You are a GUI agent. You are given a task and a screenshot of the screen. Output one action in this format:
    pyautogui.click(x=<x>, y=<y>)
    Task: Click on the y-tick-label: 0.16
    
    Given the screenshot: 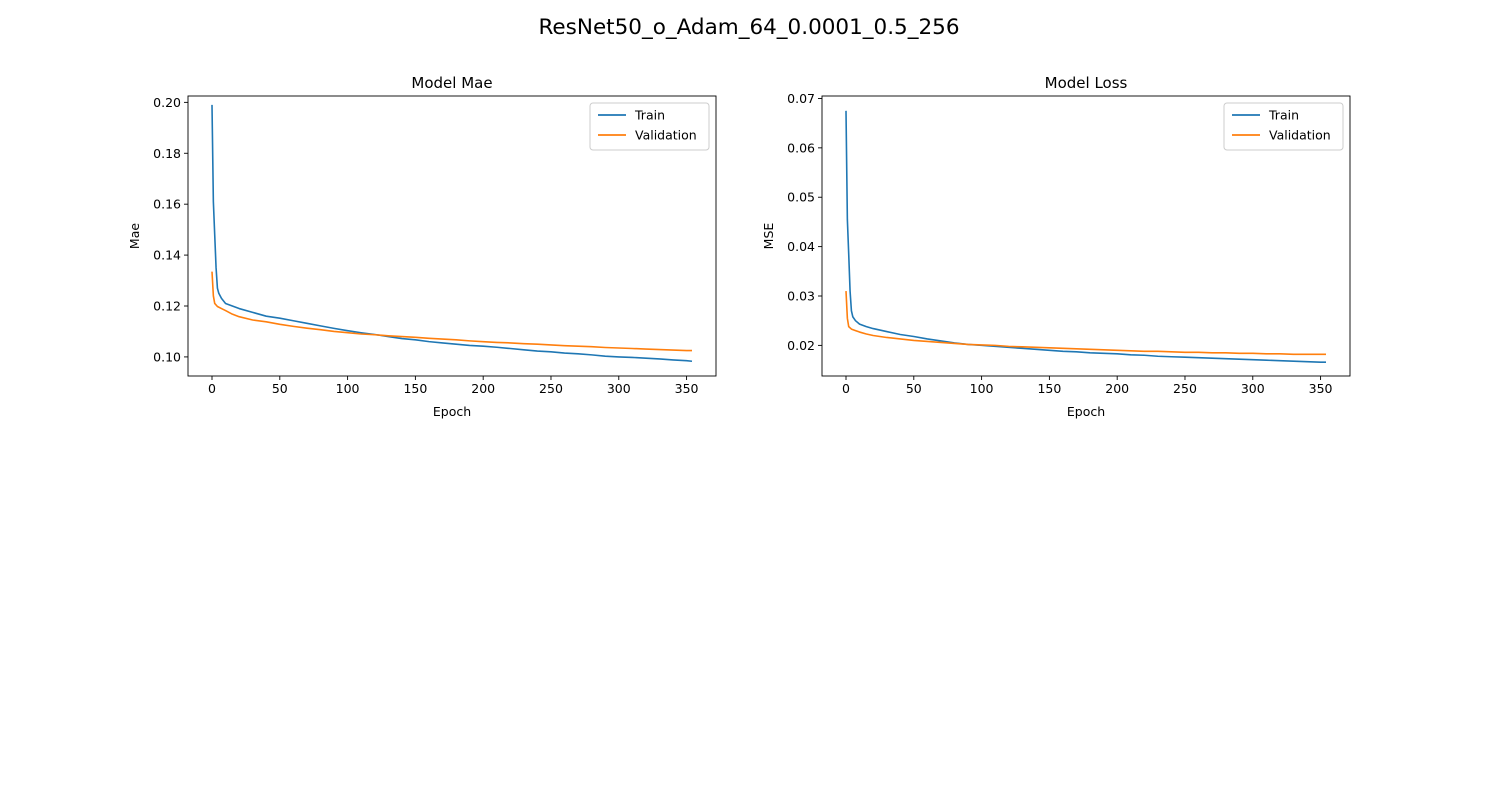 What is the action you would take?
    pyautogui.click(x=167, y=204)
    